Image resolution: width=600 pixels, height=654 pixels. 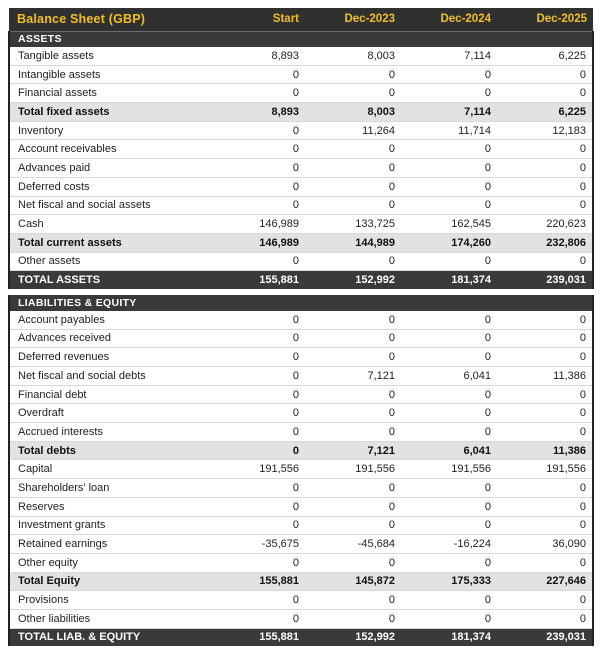 I want to click on row-label: Other equity, so click(x=108, y=563).